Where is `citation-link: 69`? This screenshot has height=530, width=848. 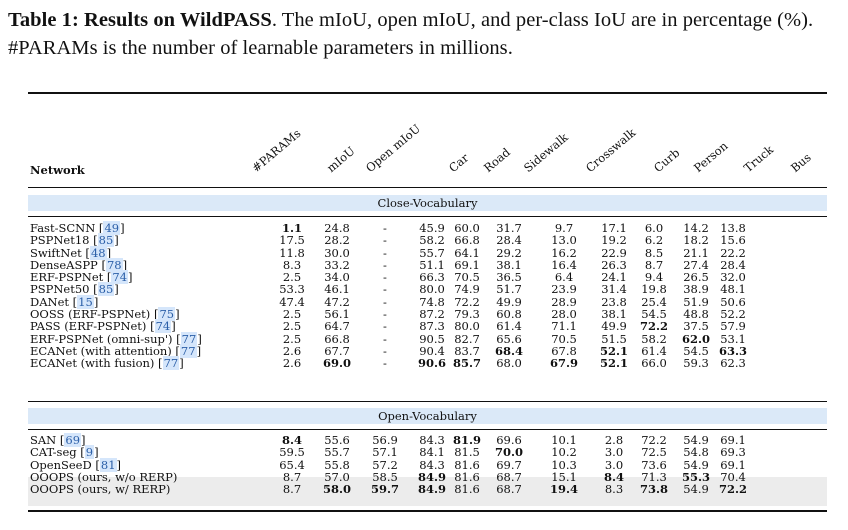 citation-link: 69 is located at coordinates (73, 440).